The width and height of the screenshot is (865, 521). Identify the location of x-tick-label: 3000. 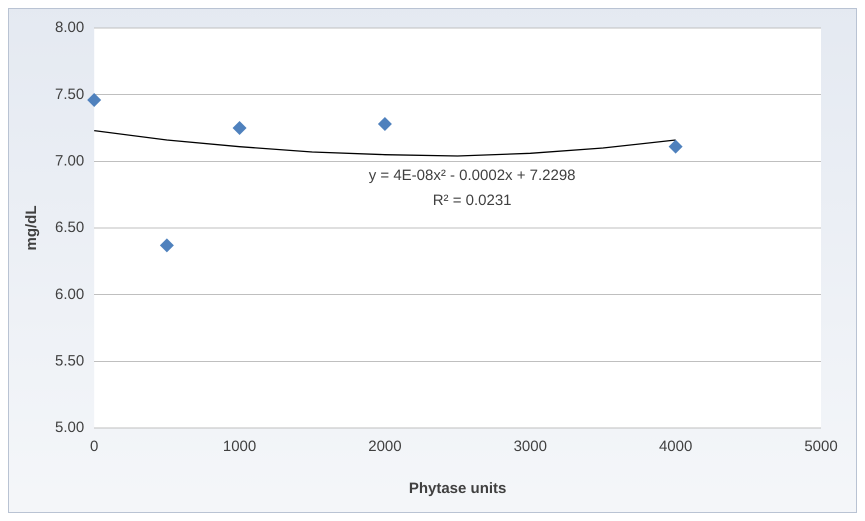
(530, 447).